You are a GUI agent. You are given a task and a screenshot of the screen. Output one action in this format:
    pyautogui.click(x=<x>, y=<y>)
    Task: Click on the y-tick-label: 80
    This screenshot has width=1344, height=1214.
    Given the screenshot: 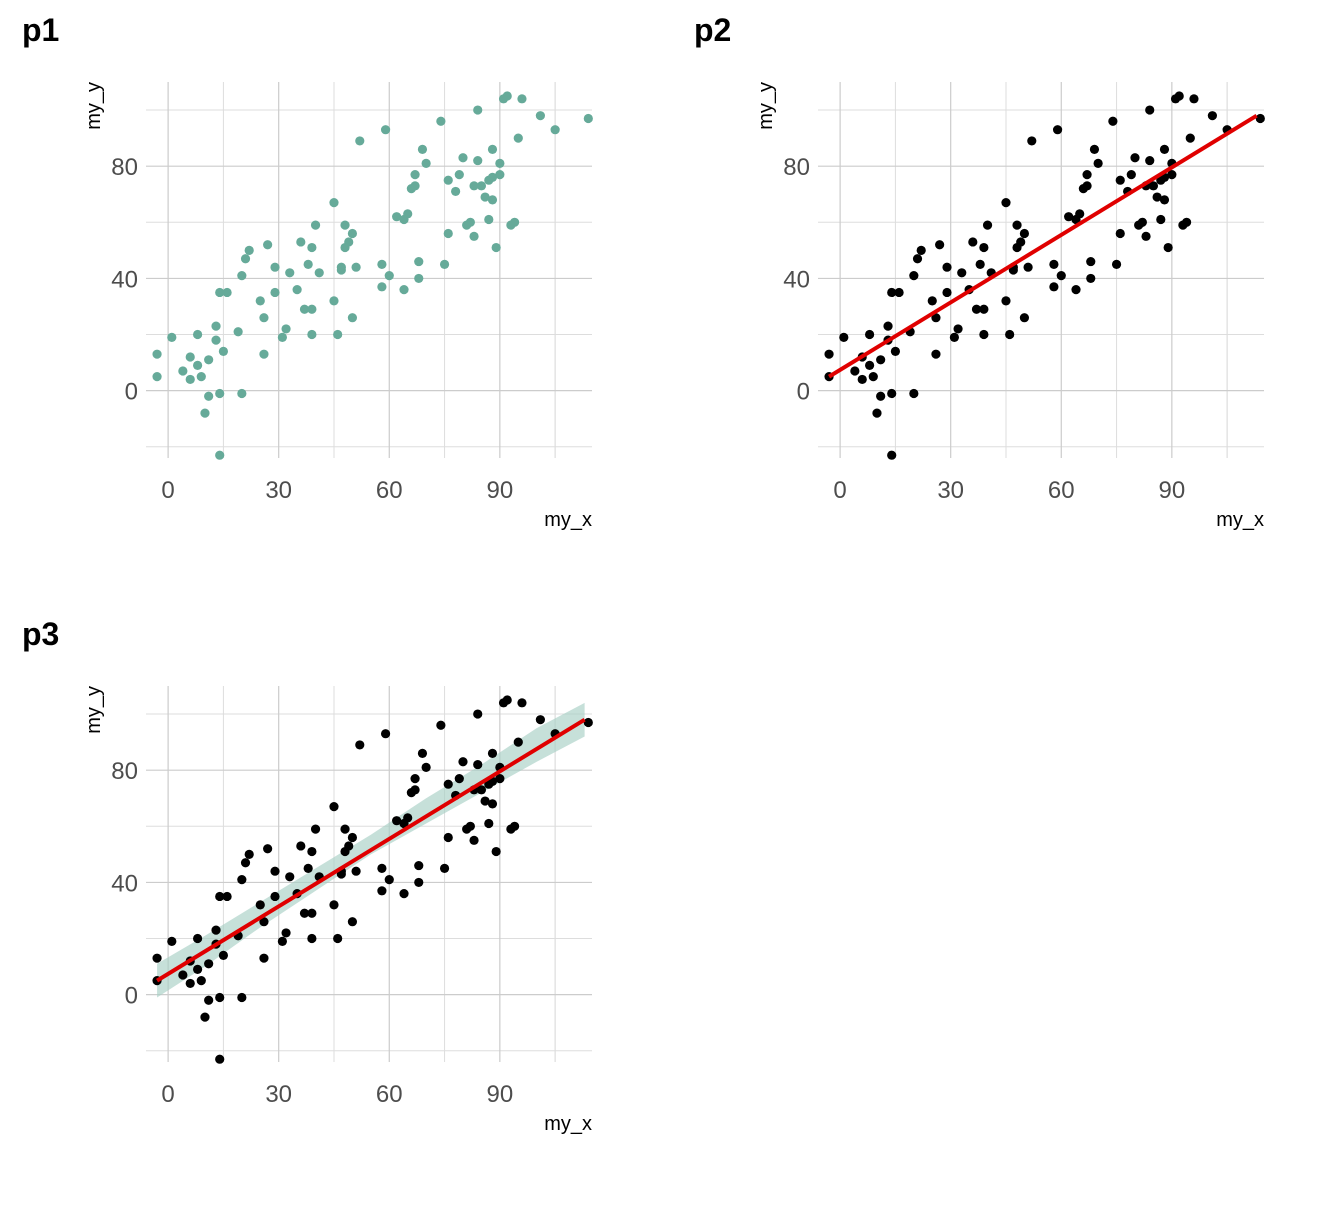 What is the action you would take?
    pyautogui.click(x=796, y=167)
    